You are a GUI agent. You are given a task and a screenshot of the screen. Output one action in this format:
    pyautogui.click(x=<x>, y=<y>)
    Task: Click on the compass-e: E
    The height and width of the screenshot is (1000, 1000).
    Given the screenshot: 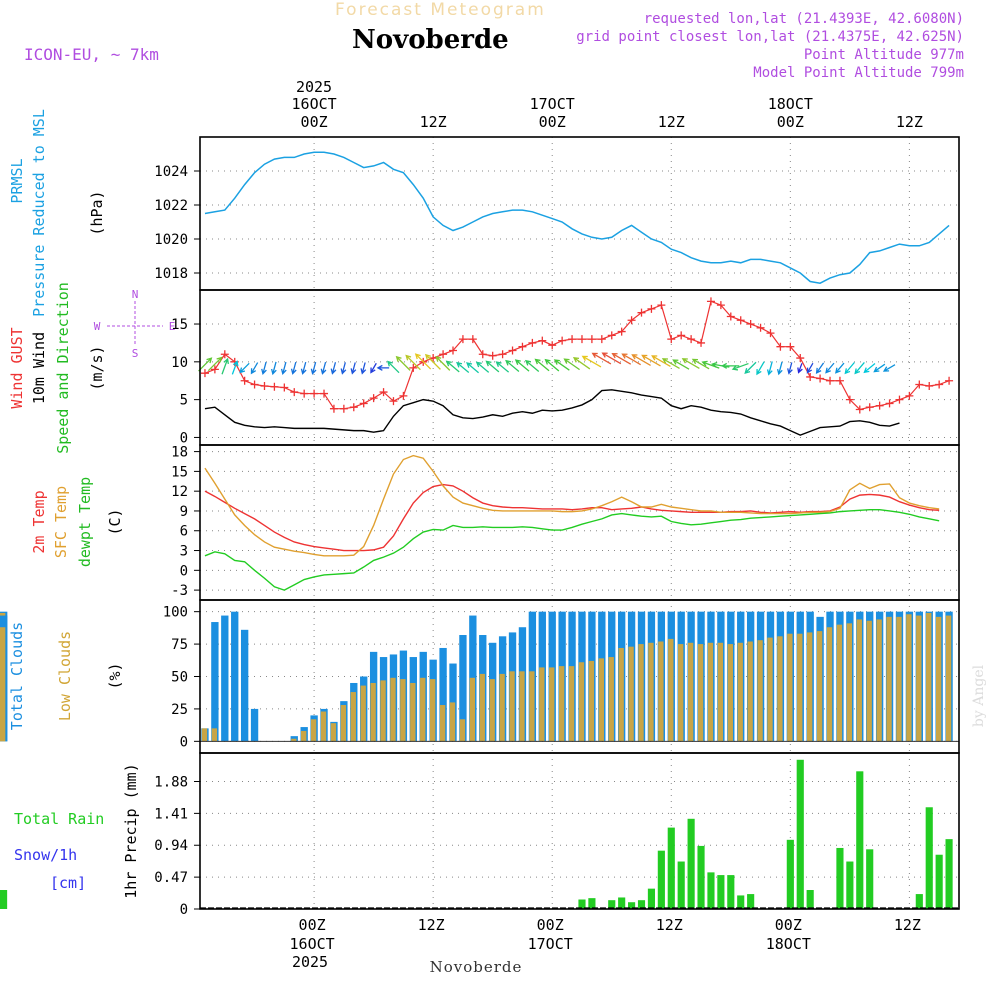 What is the action you would take?
    pyautogui.click(x=172, y=326)
    